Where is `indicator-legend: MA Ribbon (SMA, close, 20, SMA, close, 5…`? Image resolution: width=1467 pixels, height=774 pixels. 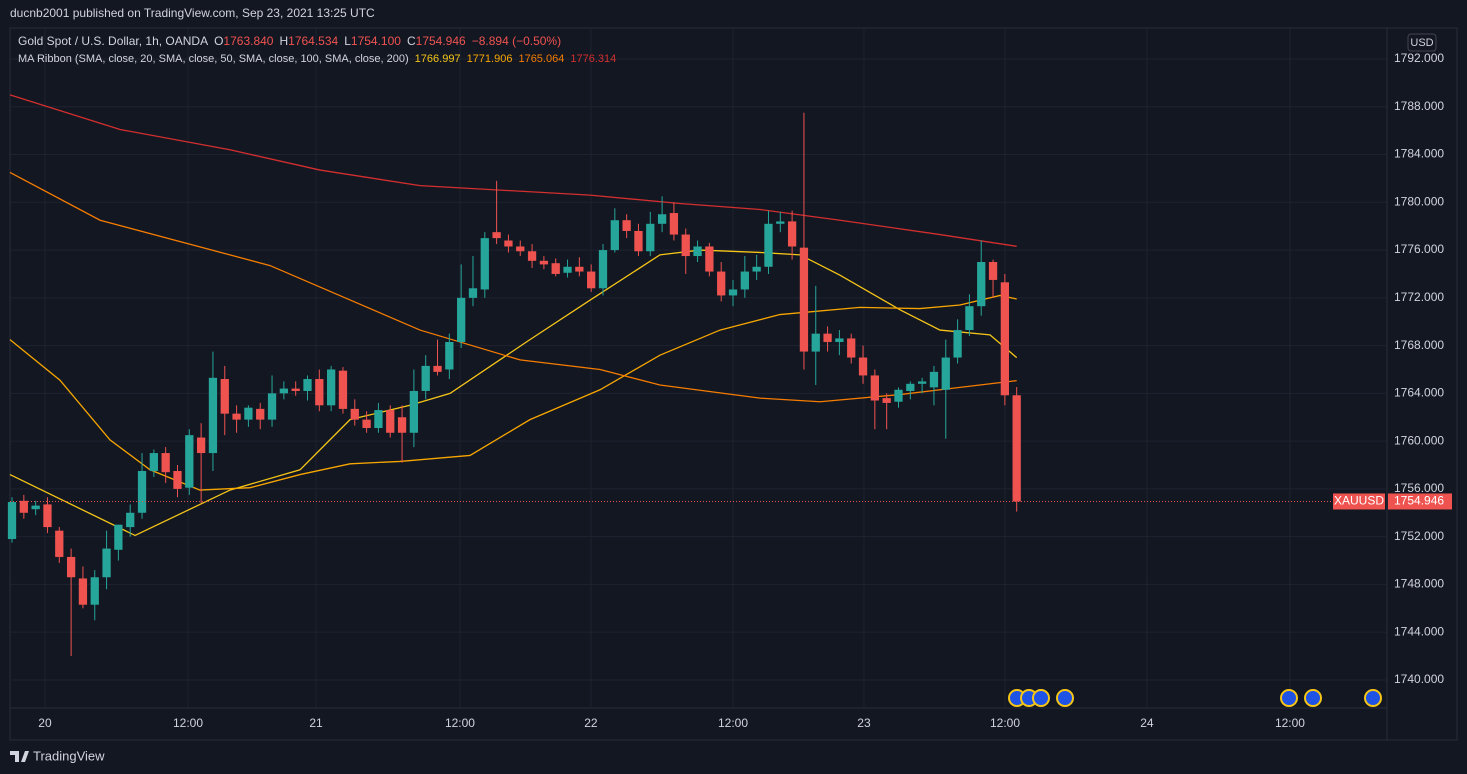
indicator-legend: MA Ribbon (SMA, close, 20, SMA, close, 5… is located at coordinates (317, 59).